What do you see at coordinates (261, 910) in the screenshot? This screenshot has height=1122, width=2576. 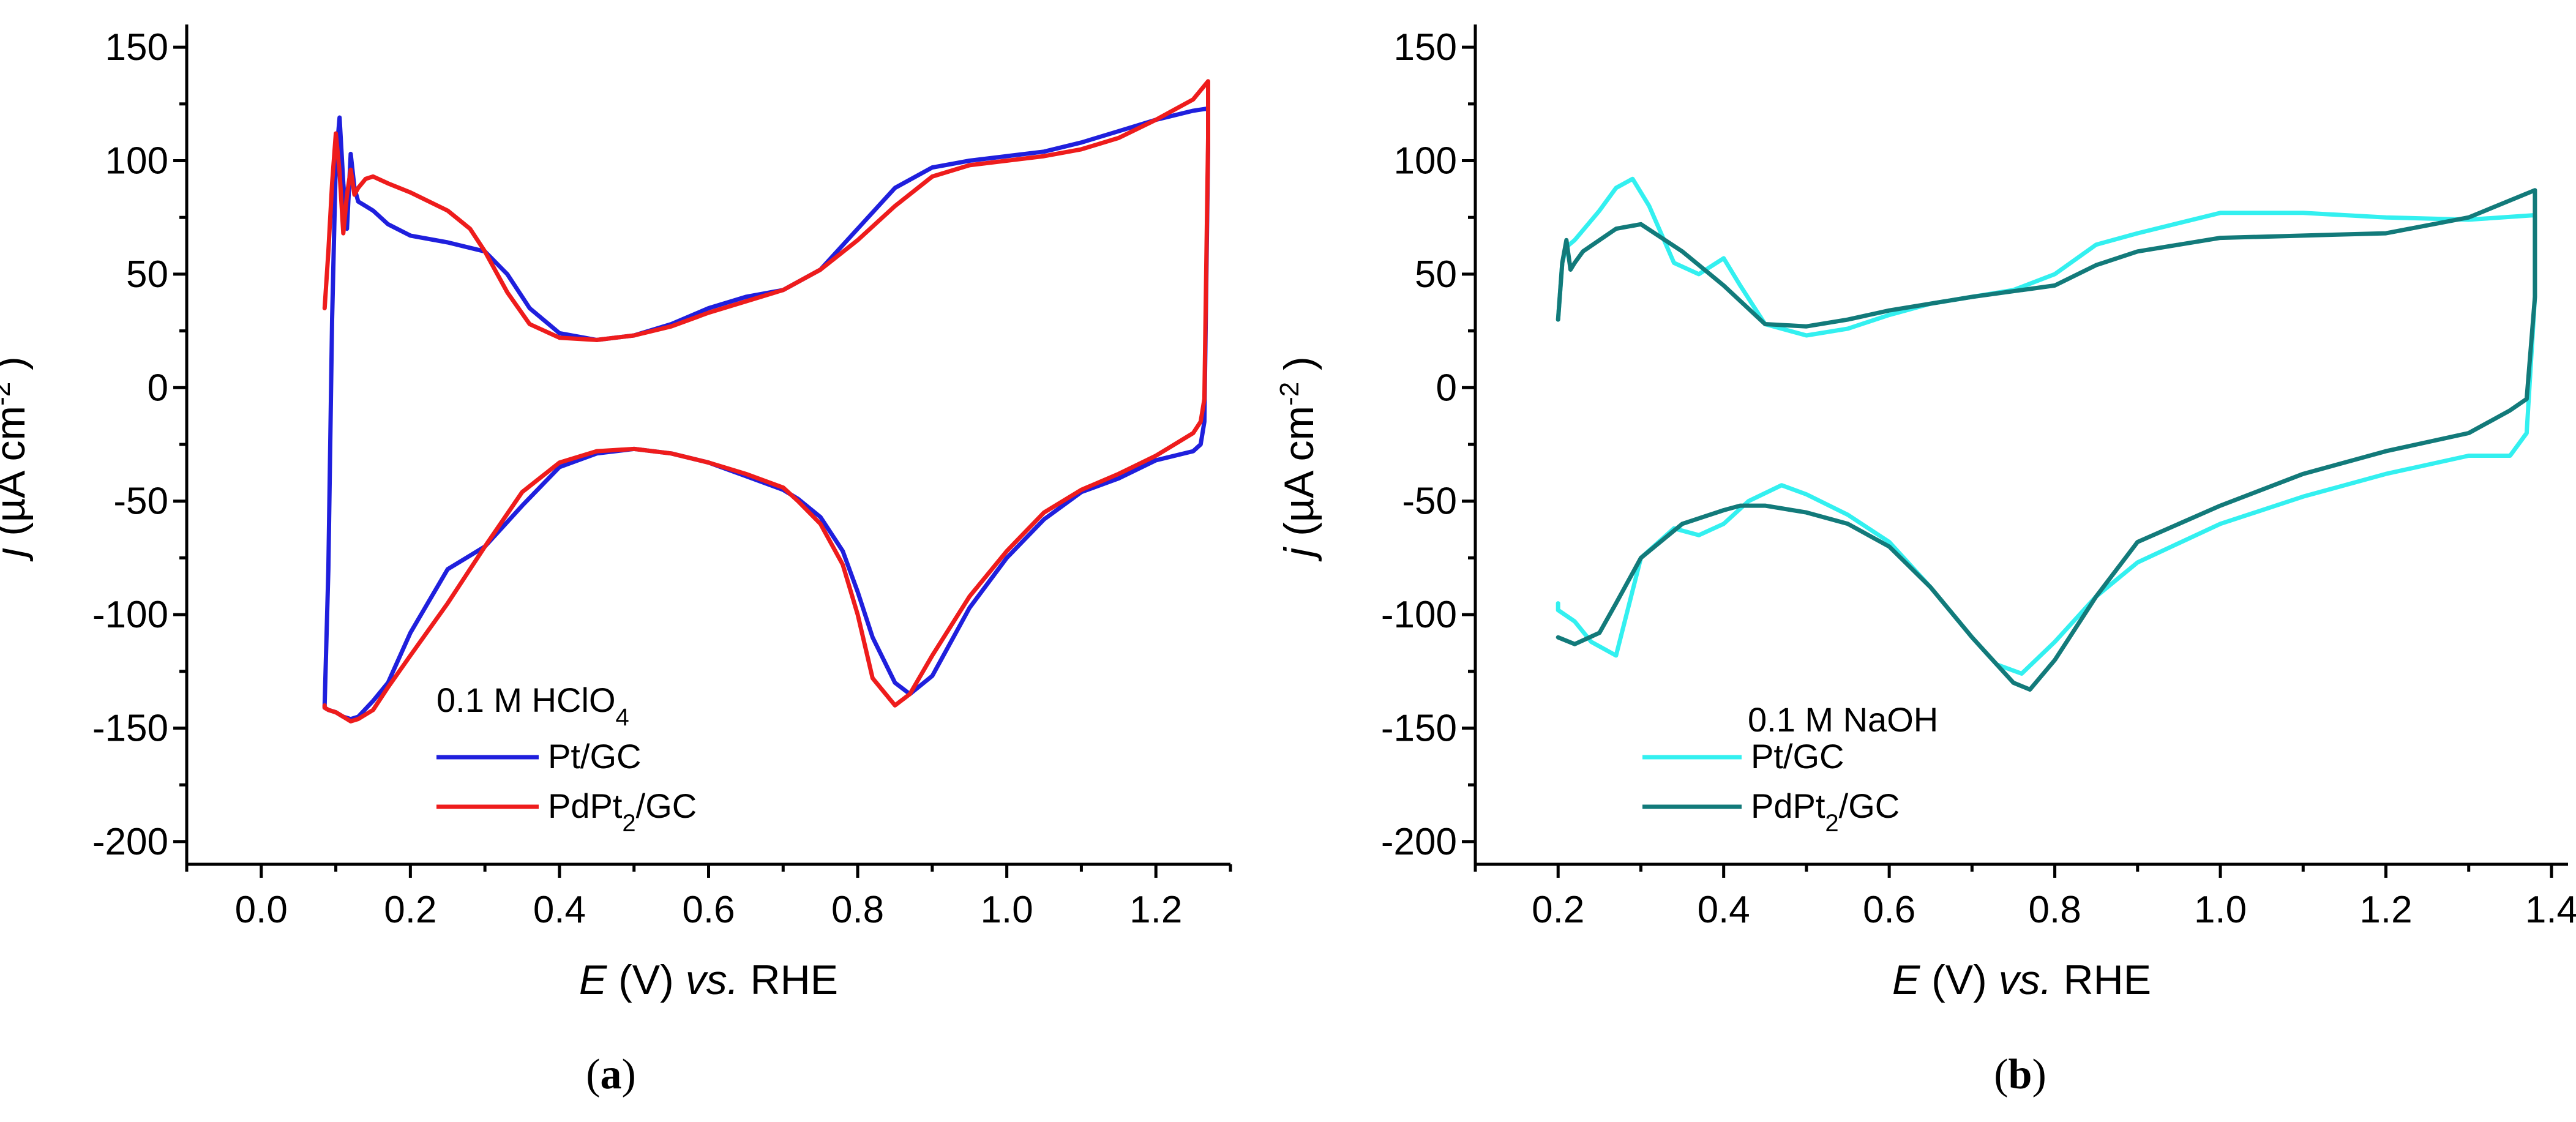 I see `x-tick-label: 0.0` at bounding box center [261, 910].